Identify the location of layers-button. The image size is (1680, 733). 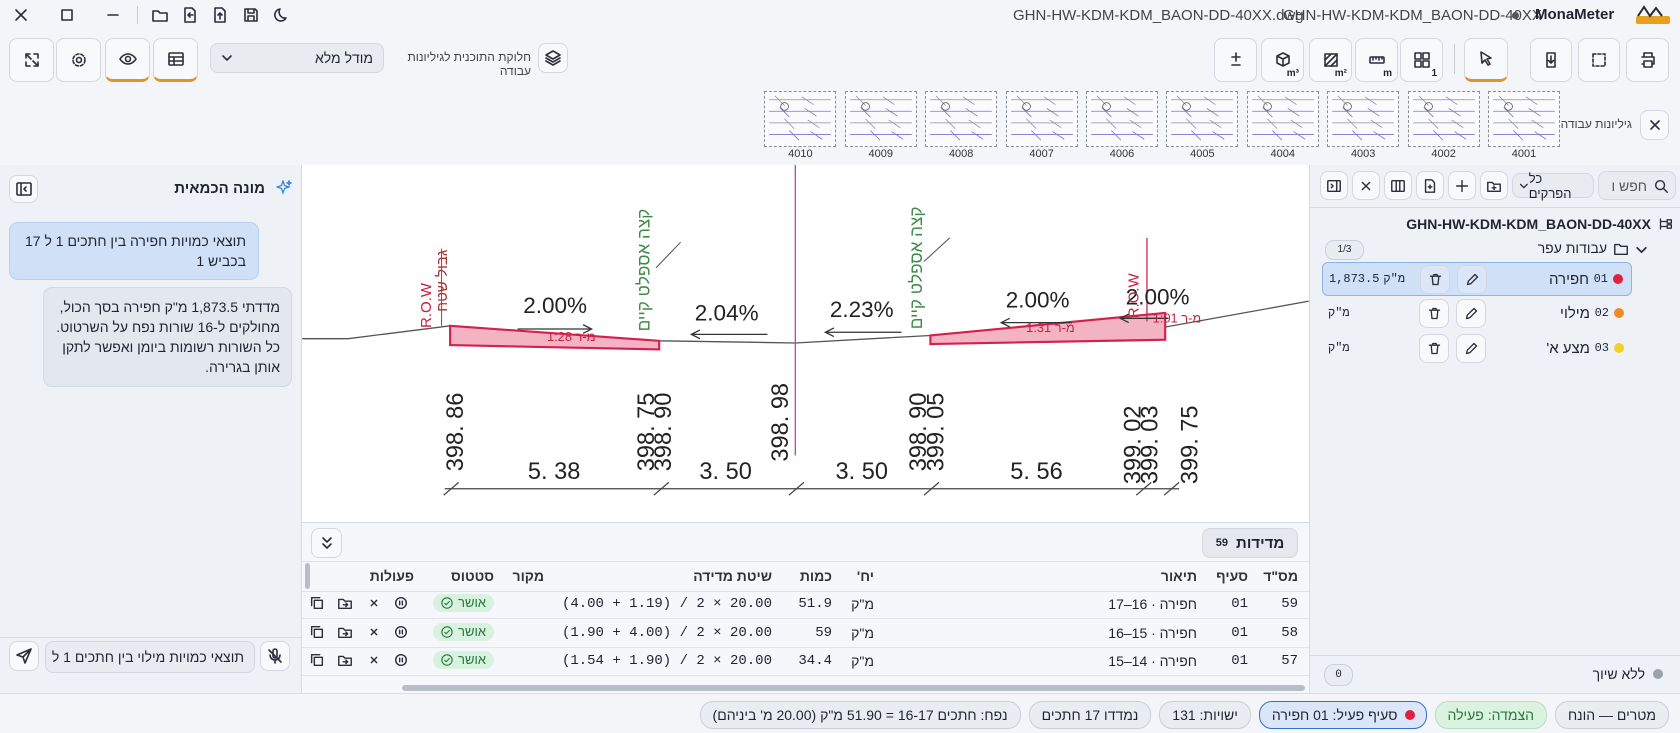
(553, 58).